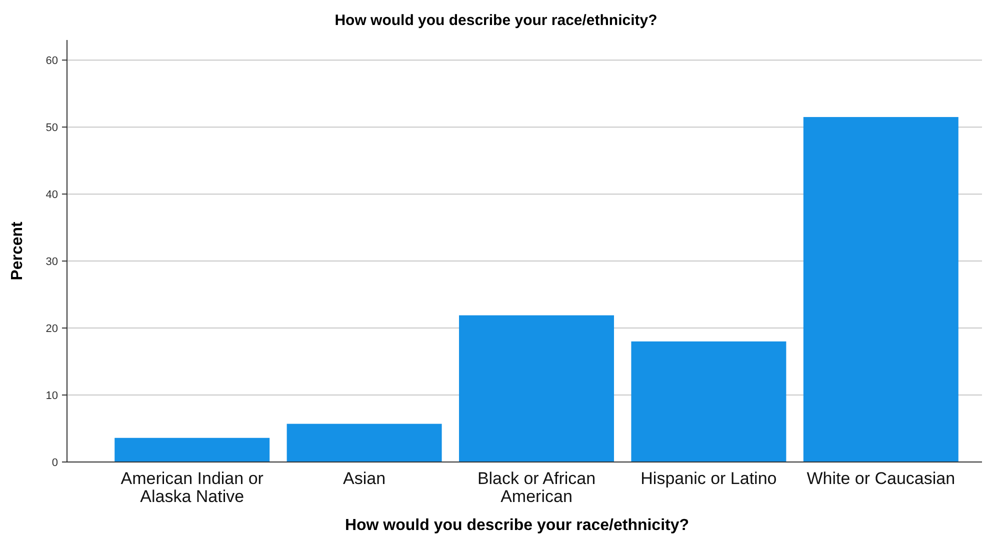 This screenshot has height=542, width=992. What do you see at coordinates (17, 250) in the screenshot?
I see `y-axis-title: Percent` at bounding box center [17, 250].